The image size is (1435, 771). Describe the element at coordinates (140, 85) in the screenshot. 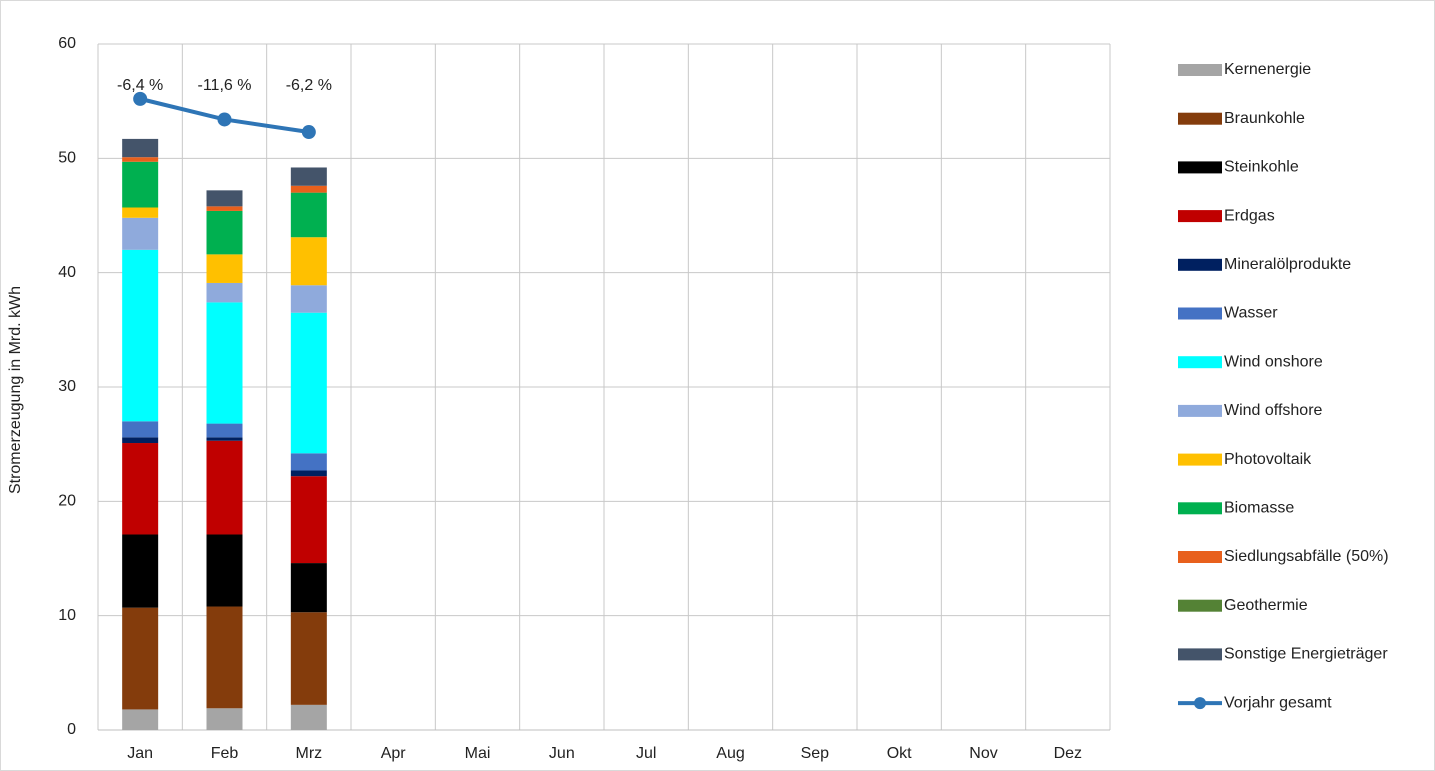

I see `change-label: -6,4 %` at that location.